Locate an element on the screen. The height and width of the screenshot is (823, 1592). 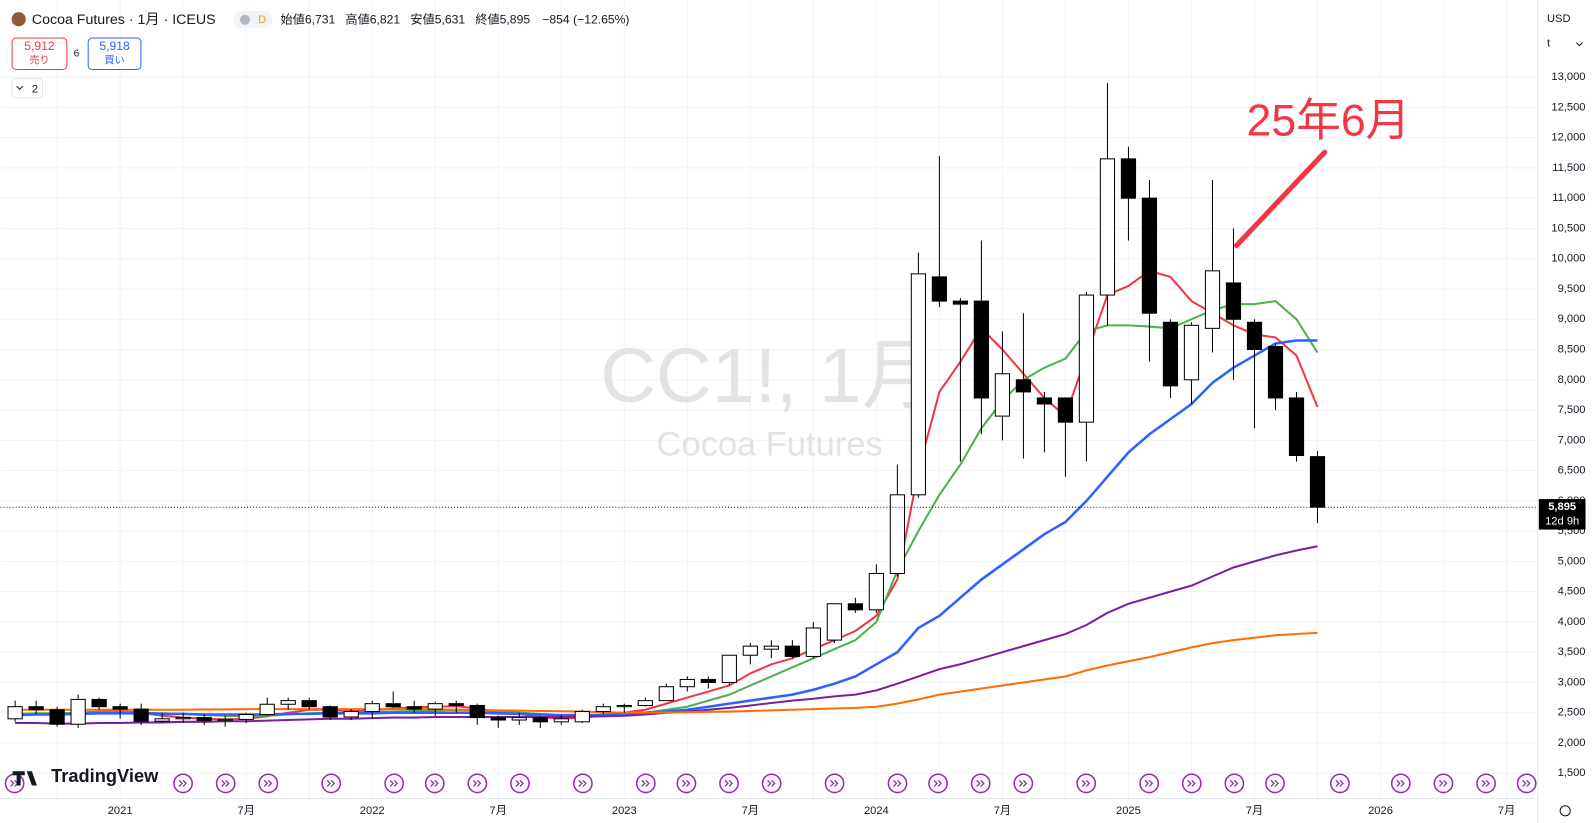
sell-button is located at coordinates (39, 54).